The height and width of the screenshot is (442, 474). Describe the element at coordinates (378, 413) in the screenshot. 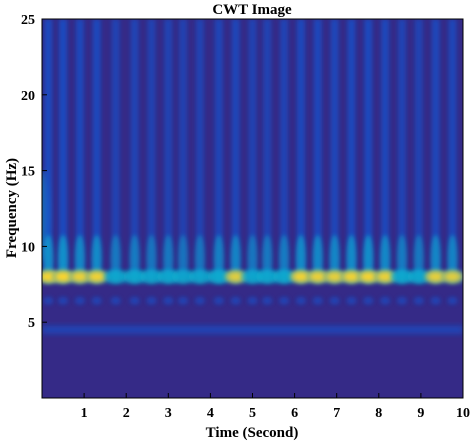

I see `x-tick-label: 8` at that location.